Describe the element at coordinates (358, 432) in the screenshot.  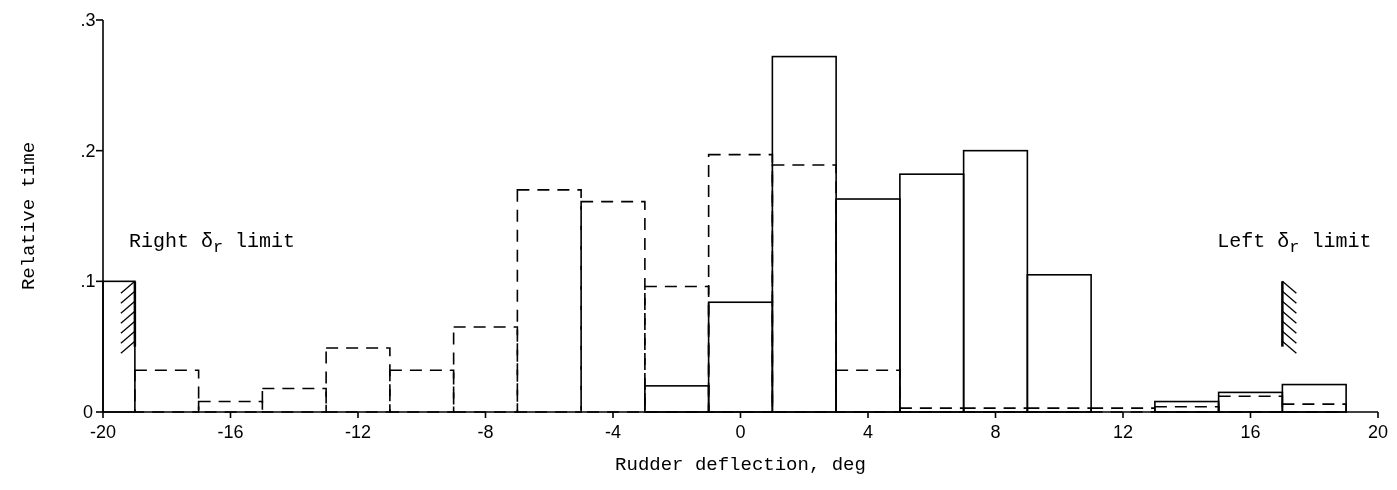
I see `x-tick-label: -12` at that location.